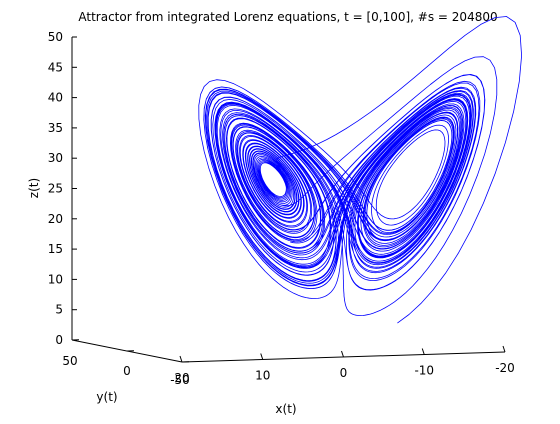  I want to click on y-axis-label: y(t), so click(106, 397).